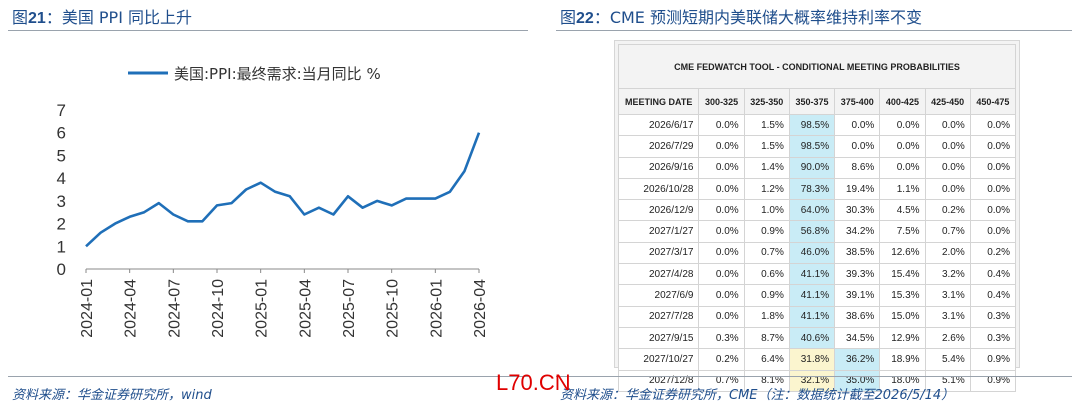 This screenshot has width=1080, height=406. I want to click on probability-cell: 32.1%, so click(812, 380).